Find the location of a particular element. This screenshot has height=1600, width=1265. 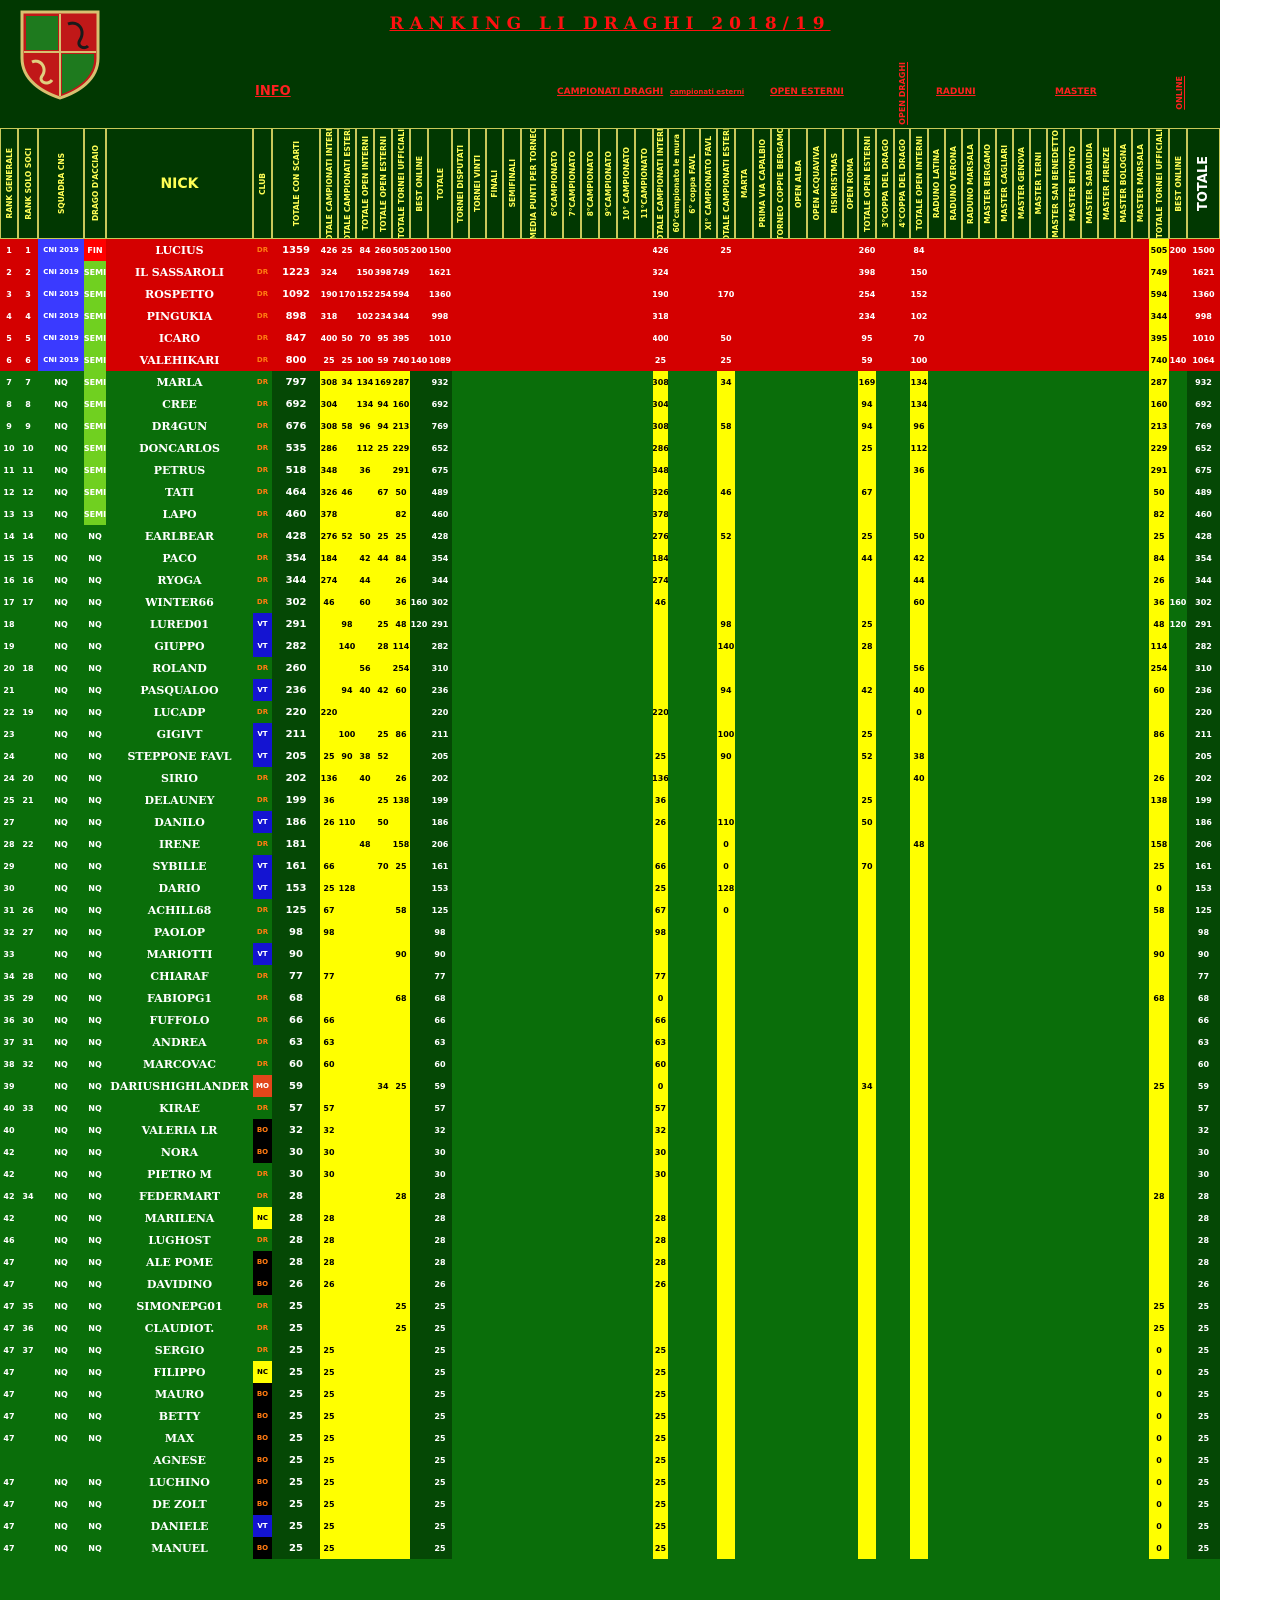

column-header: MASTER BITONTO is located at coordinates (1072, 183).